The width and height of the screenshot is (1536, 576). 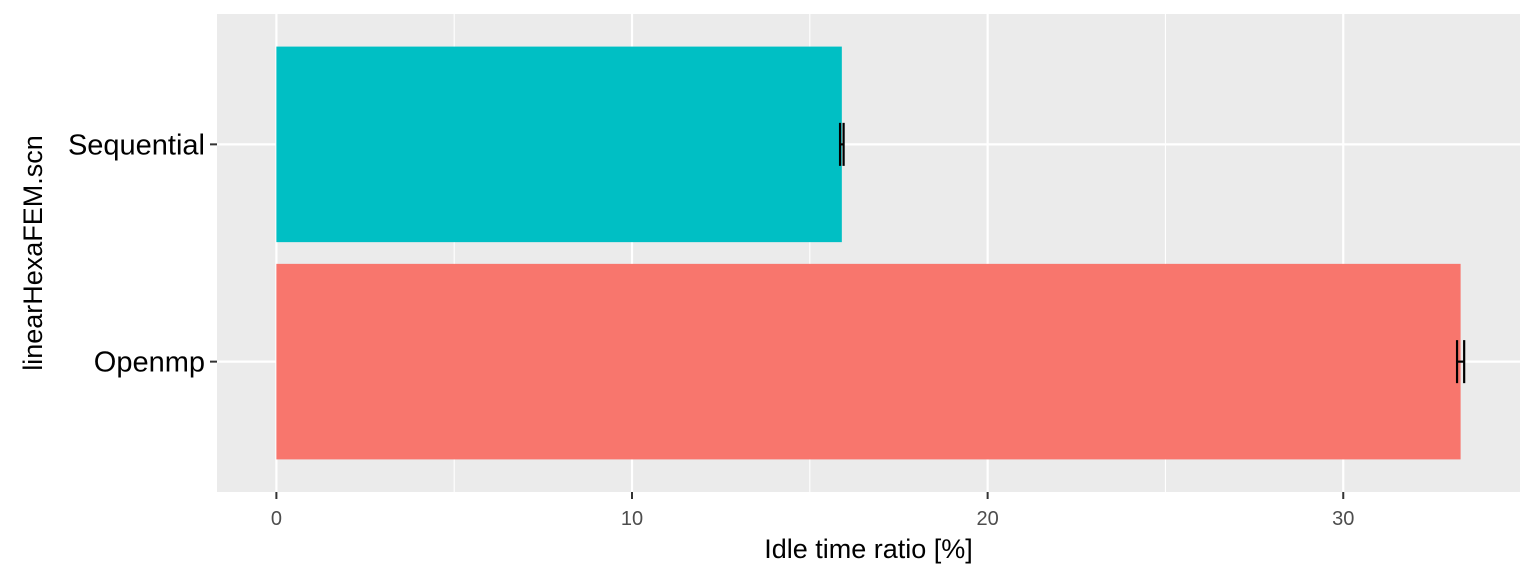 I want to click on x-axis: 0 10 20 30, so click(x=812, y=511).